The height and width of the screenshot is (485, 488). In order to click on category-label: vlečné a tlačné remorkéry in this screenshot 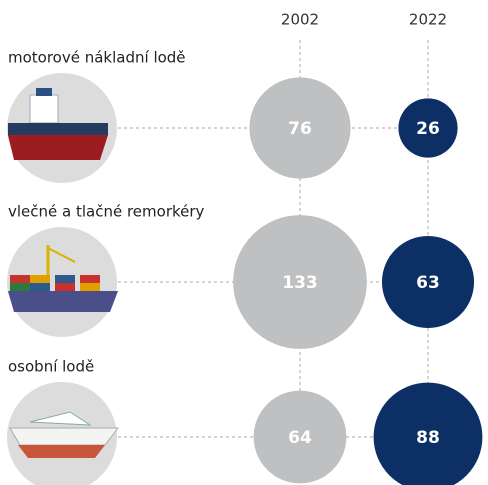, I will do `click(106, 212)`.